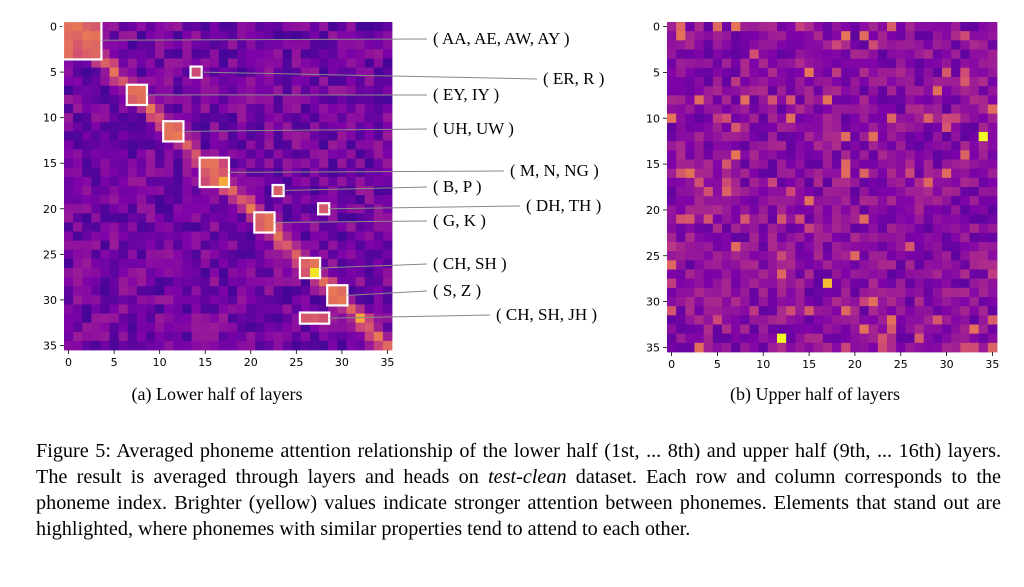  Describe the element at coordinates (573, 78) in the screenshot. I see `phoneme-group-label: ( ER, R )` at that location.